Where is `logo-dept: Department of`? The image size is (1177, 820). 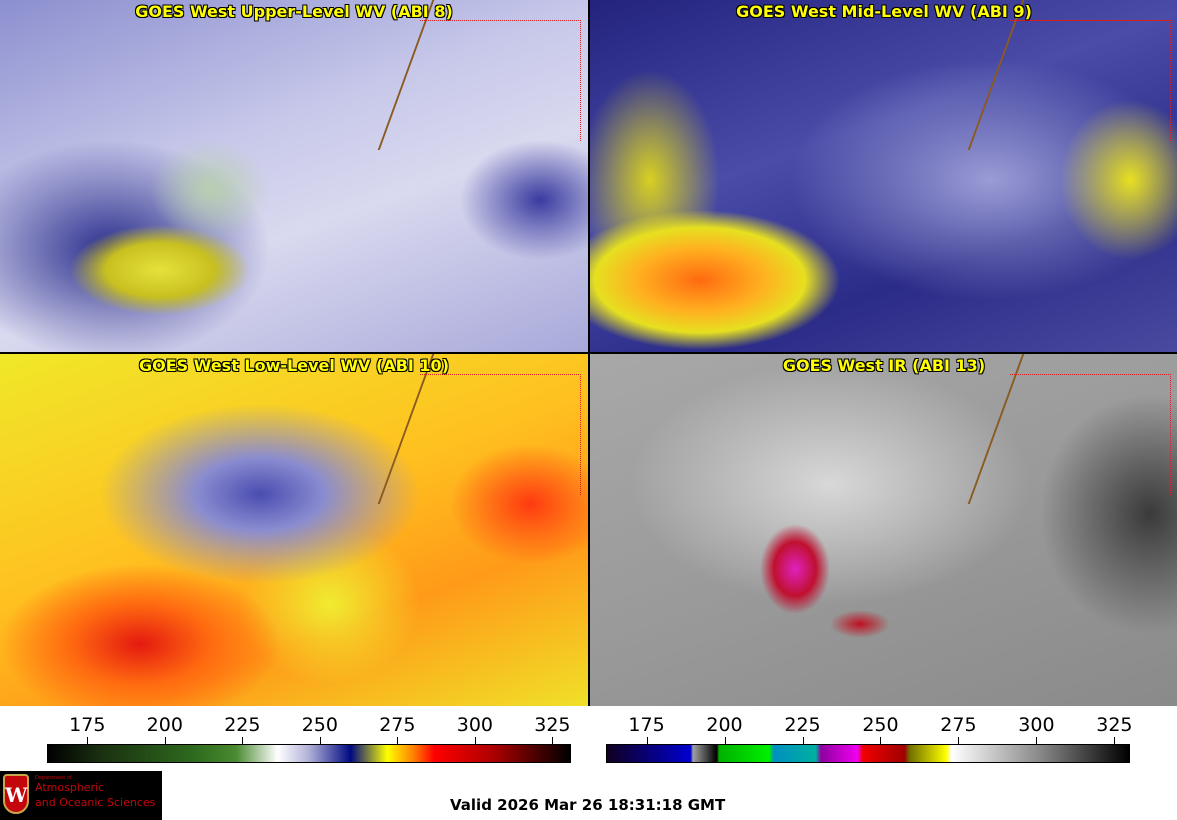 logo-dept: Department of is located at coordinates (53, 778).